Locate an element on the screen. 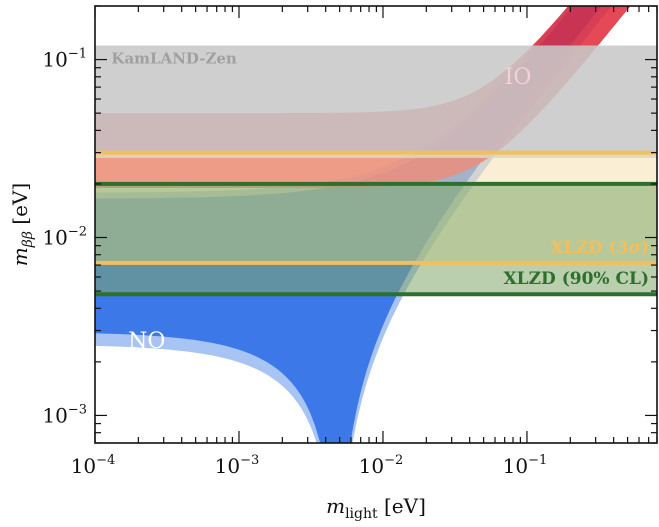 The width and height of the screenshot is (659, 527). x-axis-label-symbol: m is located at coordinates (335, 506).